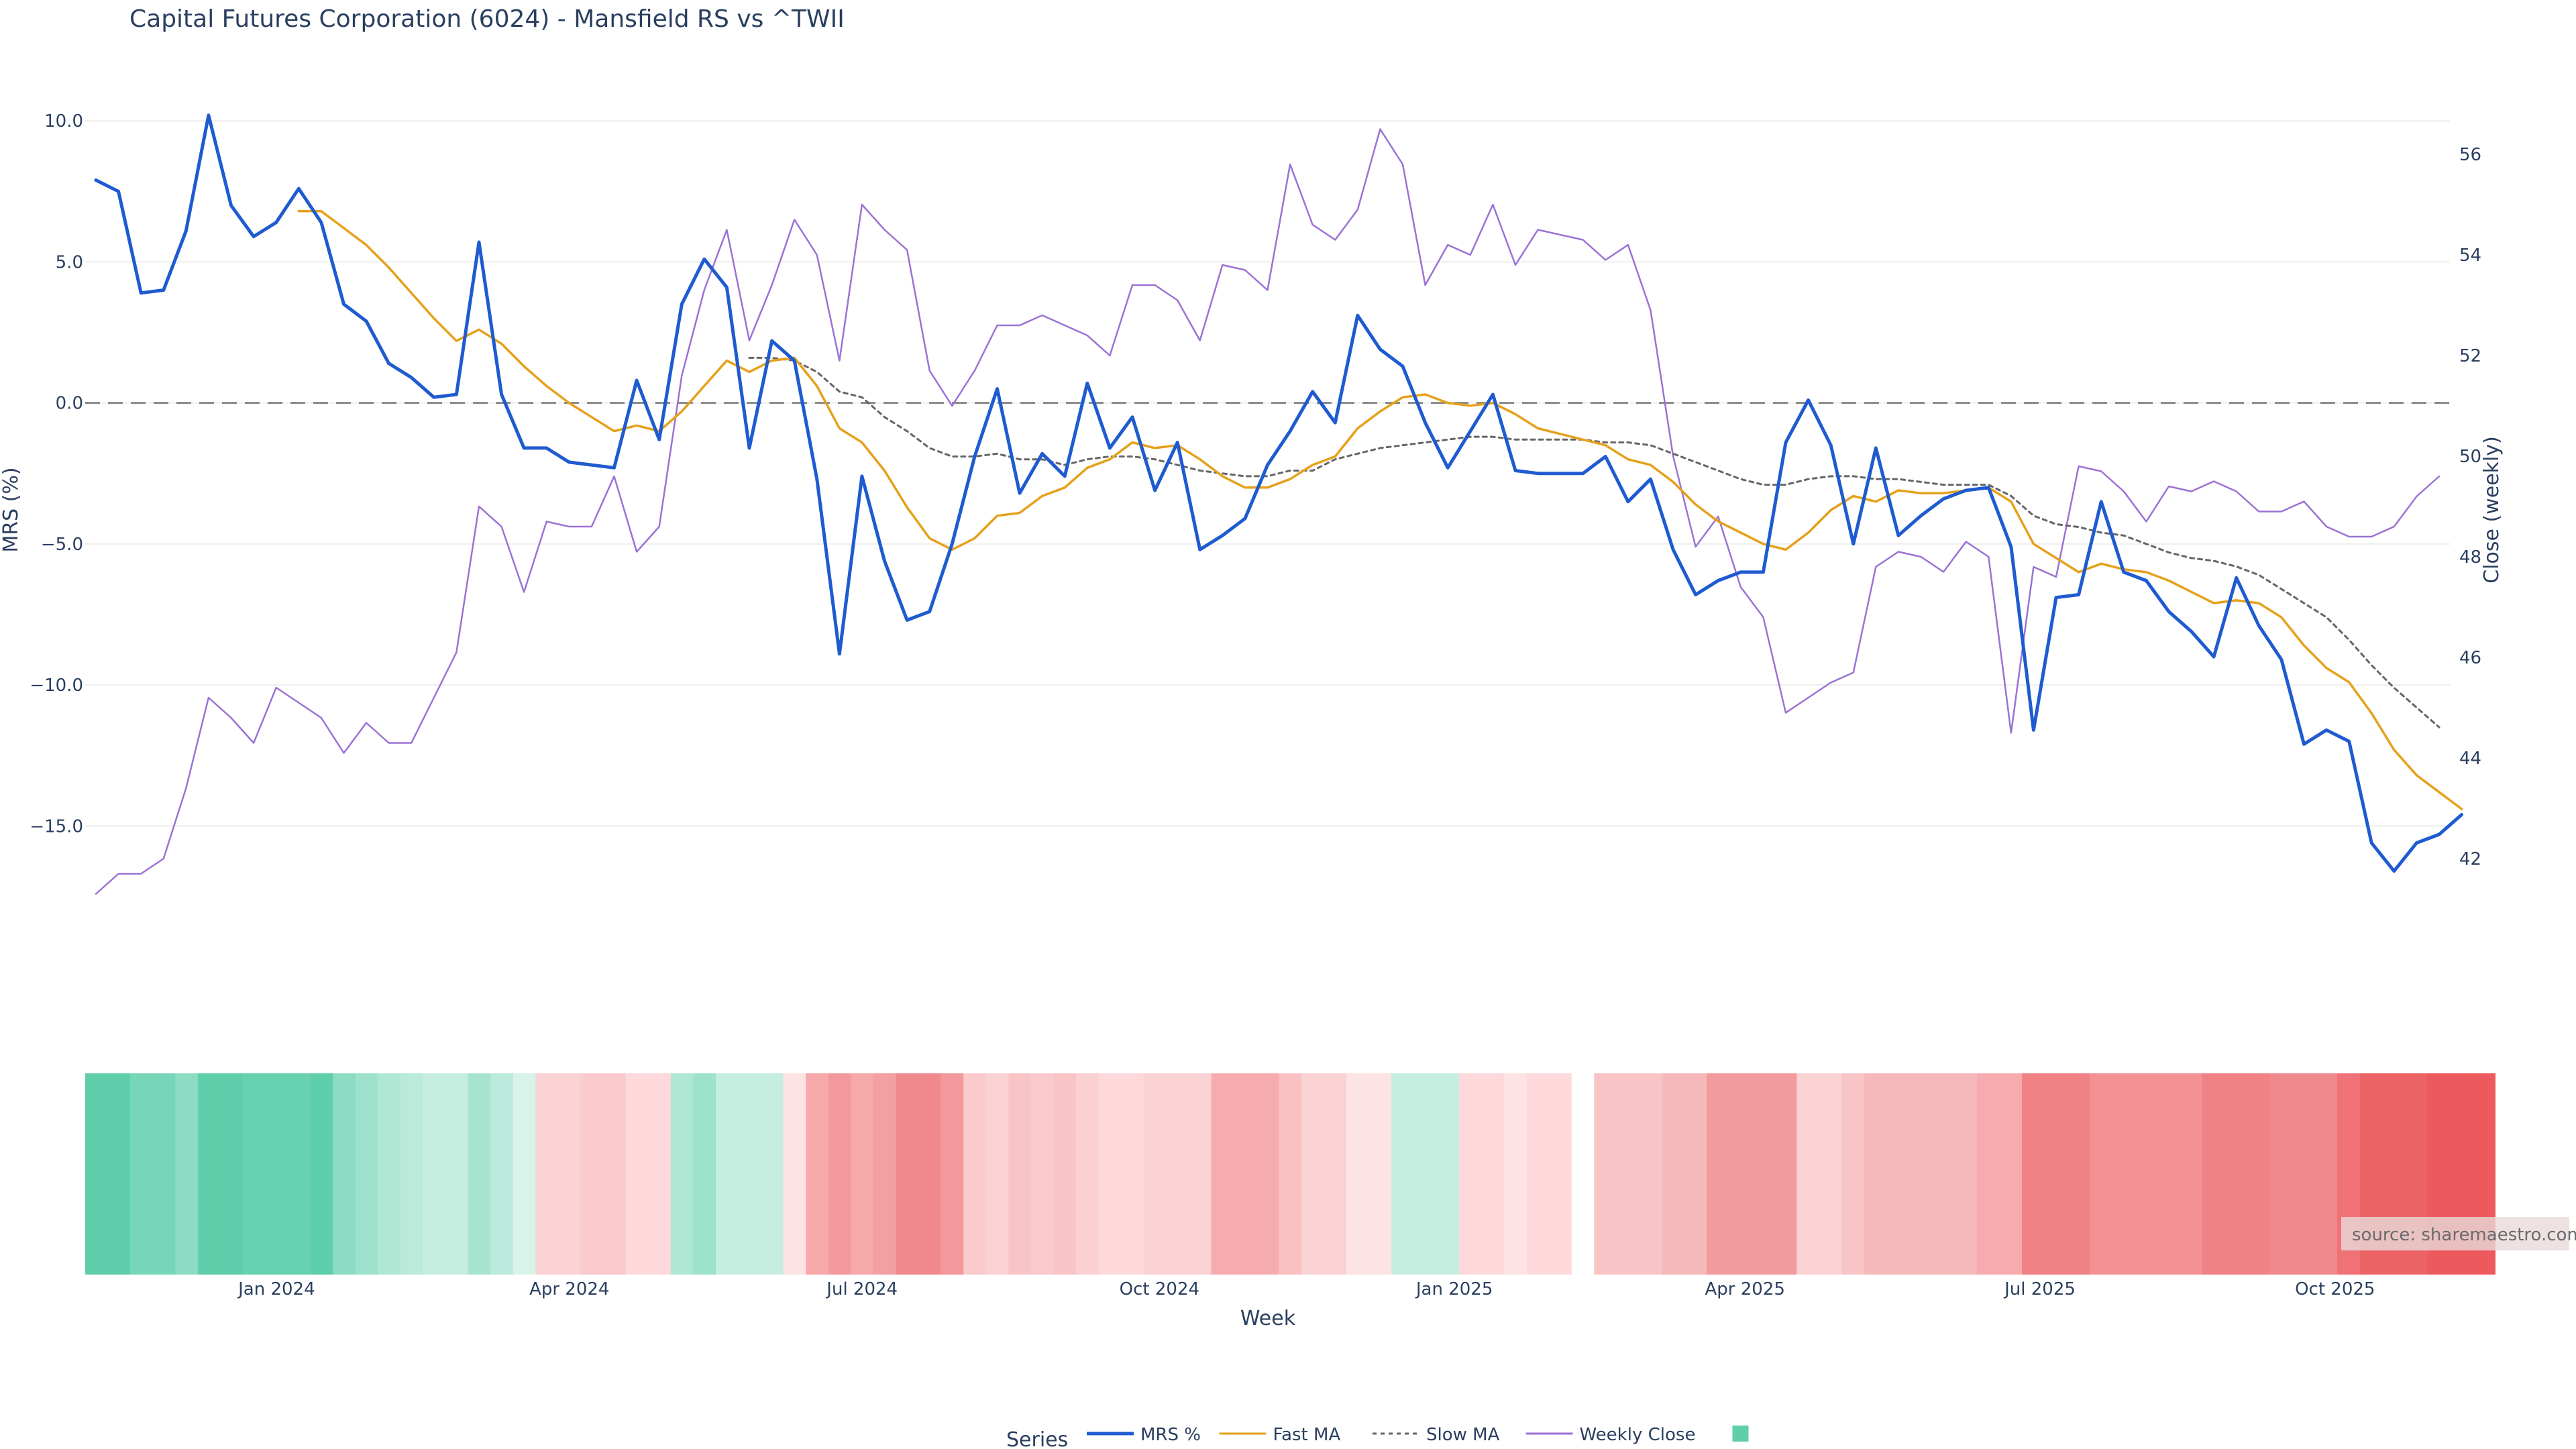 The width and height of the screenshot is (2576, 1449). I want to click on y-tick-label: 10.0, so click(63, 121).